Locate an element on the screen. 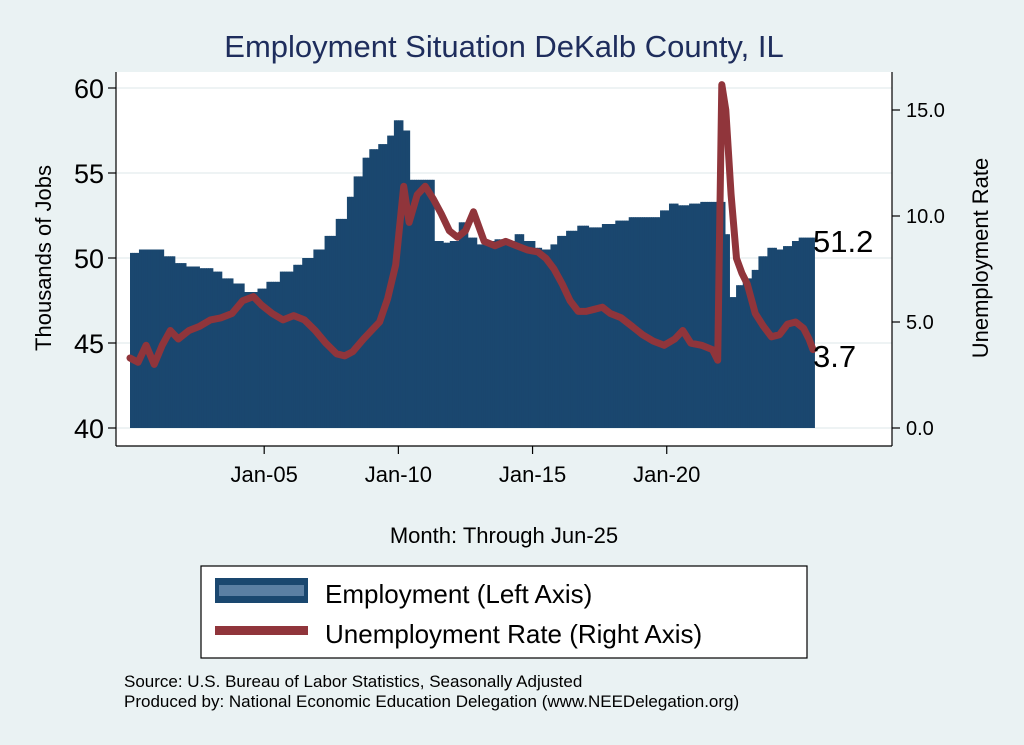 Image resolution: width=1024 pixels, height=745 pixels. y-left-tick-label: 45 is located at coordinates (89, 344).